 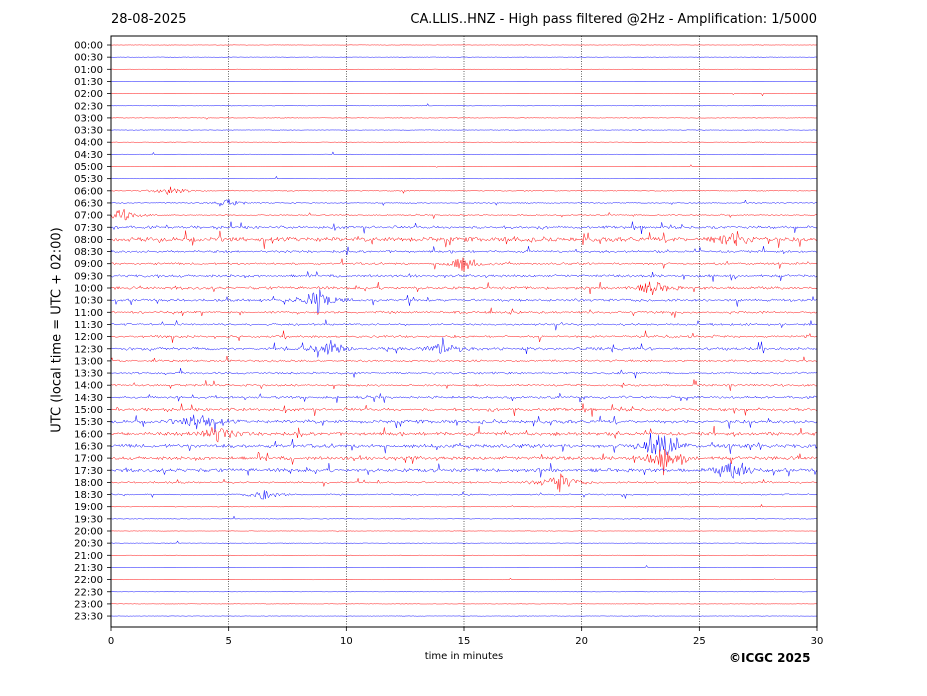 What do you see at coordinates (88, 179) in the screenshot?
I see `y-tick-label: 05:30` at bounding box center [88, 179].